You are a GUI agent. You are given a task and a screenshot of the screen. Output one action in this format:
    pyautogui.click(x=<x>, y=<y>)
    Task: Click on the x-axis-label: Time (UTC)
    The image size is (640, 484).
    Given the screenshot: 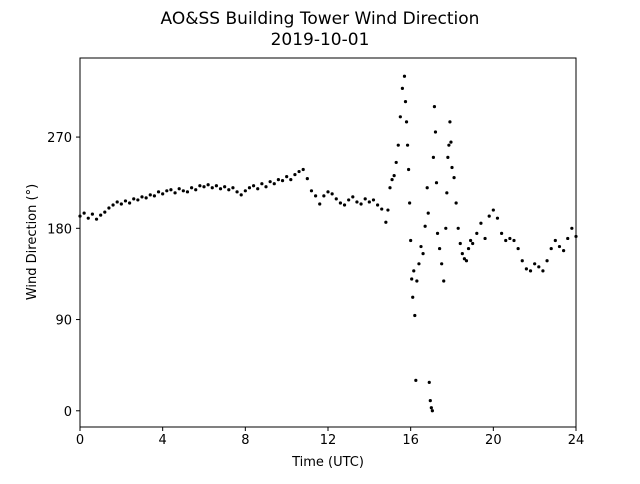 What is the action you would take?
    pyautogui.click(x=327, y=462)
    